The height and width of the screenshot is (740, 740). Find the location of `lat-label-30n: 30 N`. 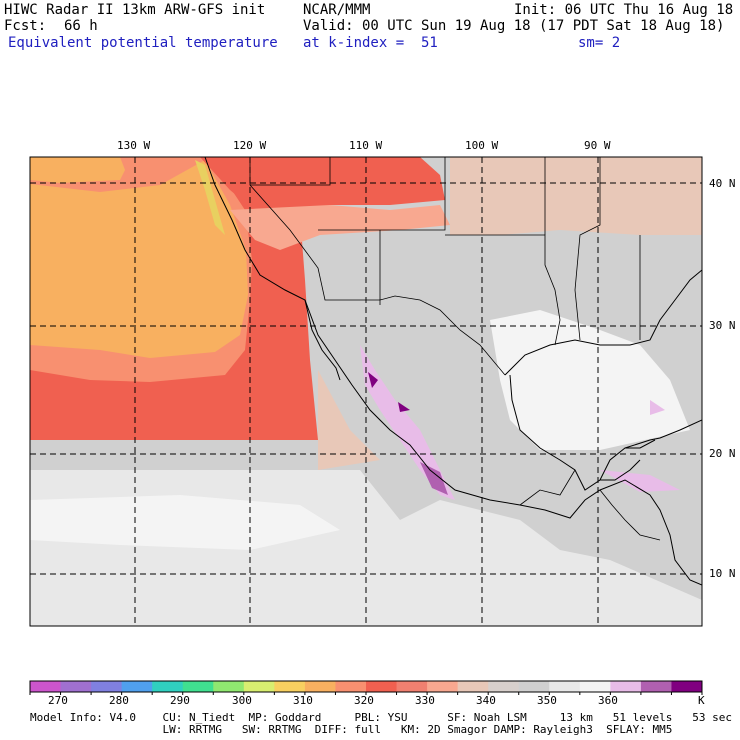

lat-label-30n: 30 N is located at coordinates (722, 325).